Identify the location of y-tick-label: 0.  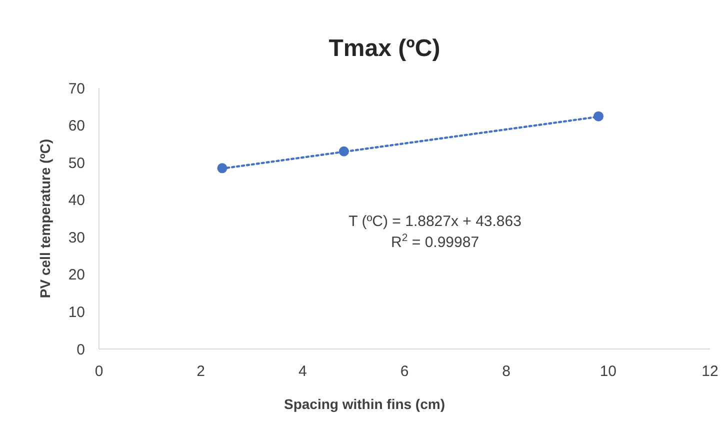
(80, 349).